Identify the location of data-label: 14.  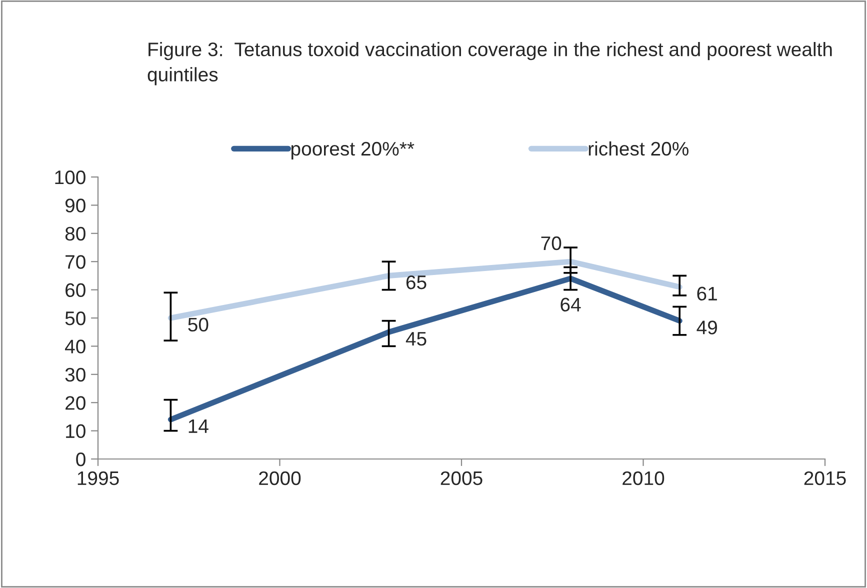
(198, 426).